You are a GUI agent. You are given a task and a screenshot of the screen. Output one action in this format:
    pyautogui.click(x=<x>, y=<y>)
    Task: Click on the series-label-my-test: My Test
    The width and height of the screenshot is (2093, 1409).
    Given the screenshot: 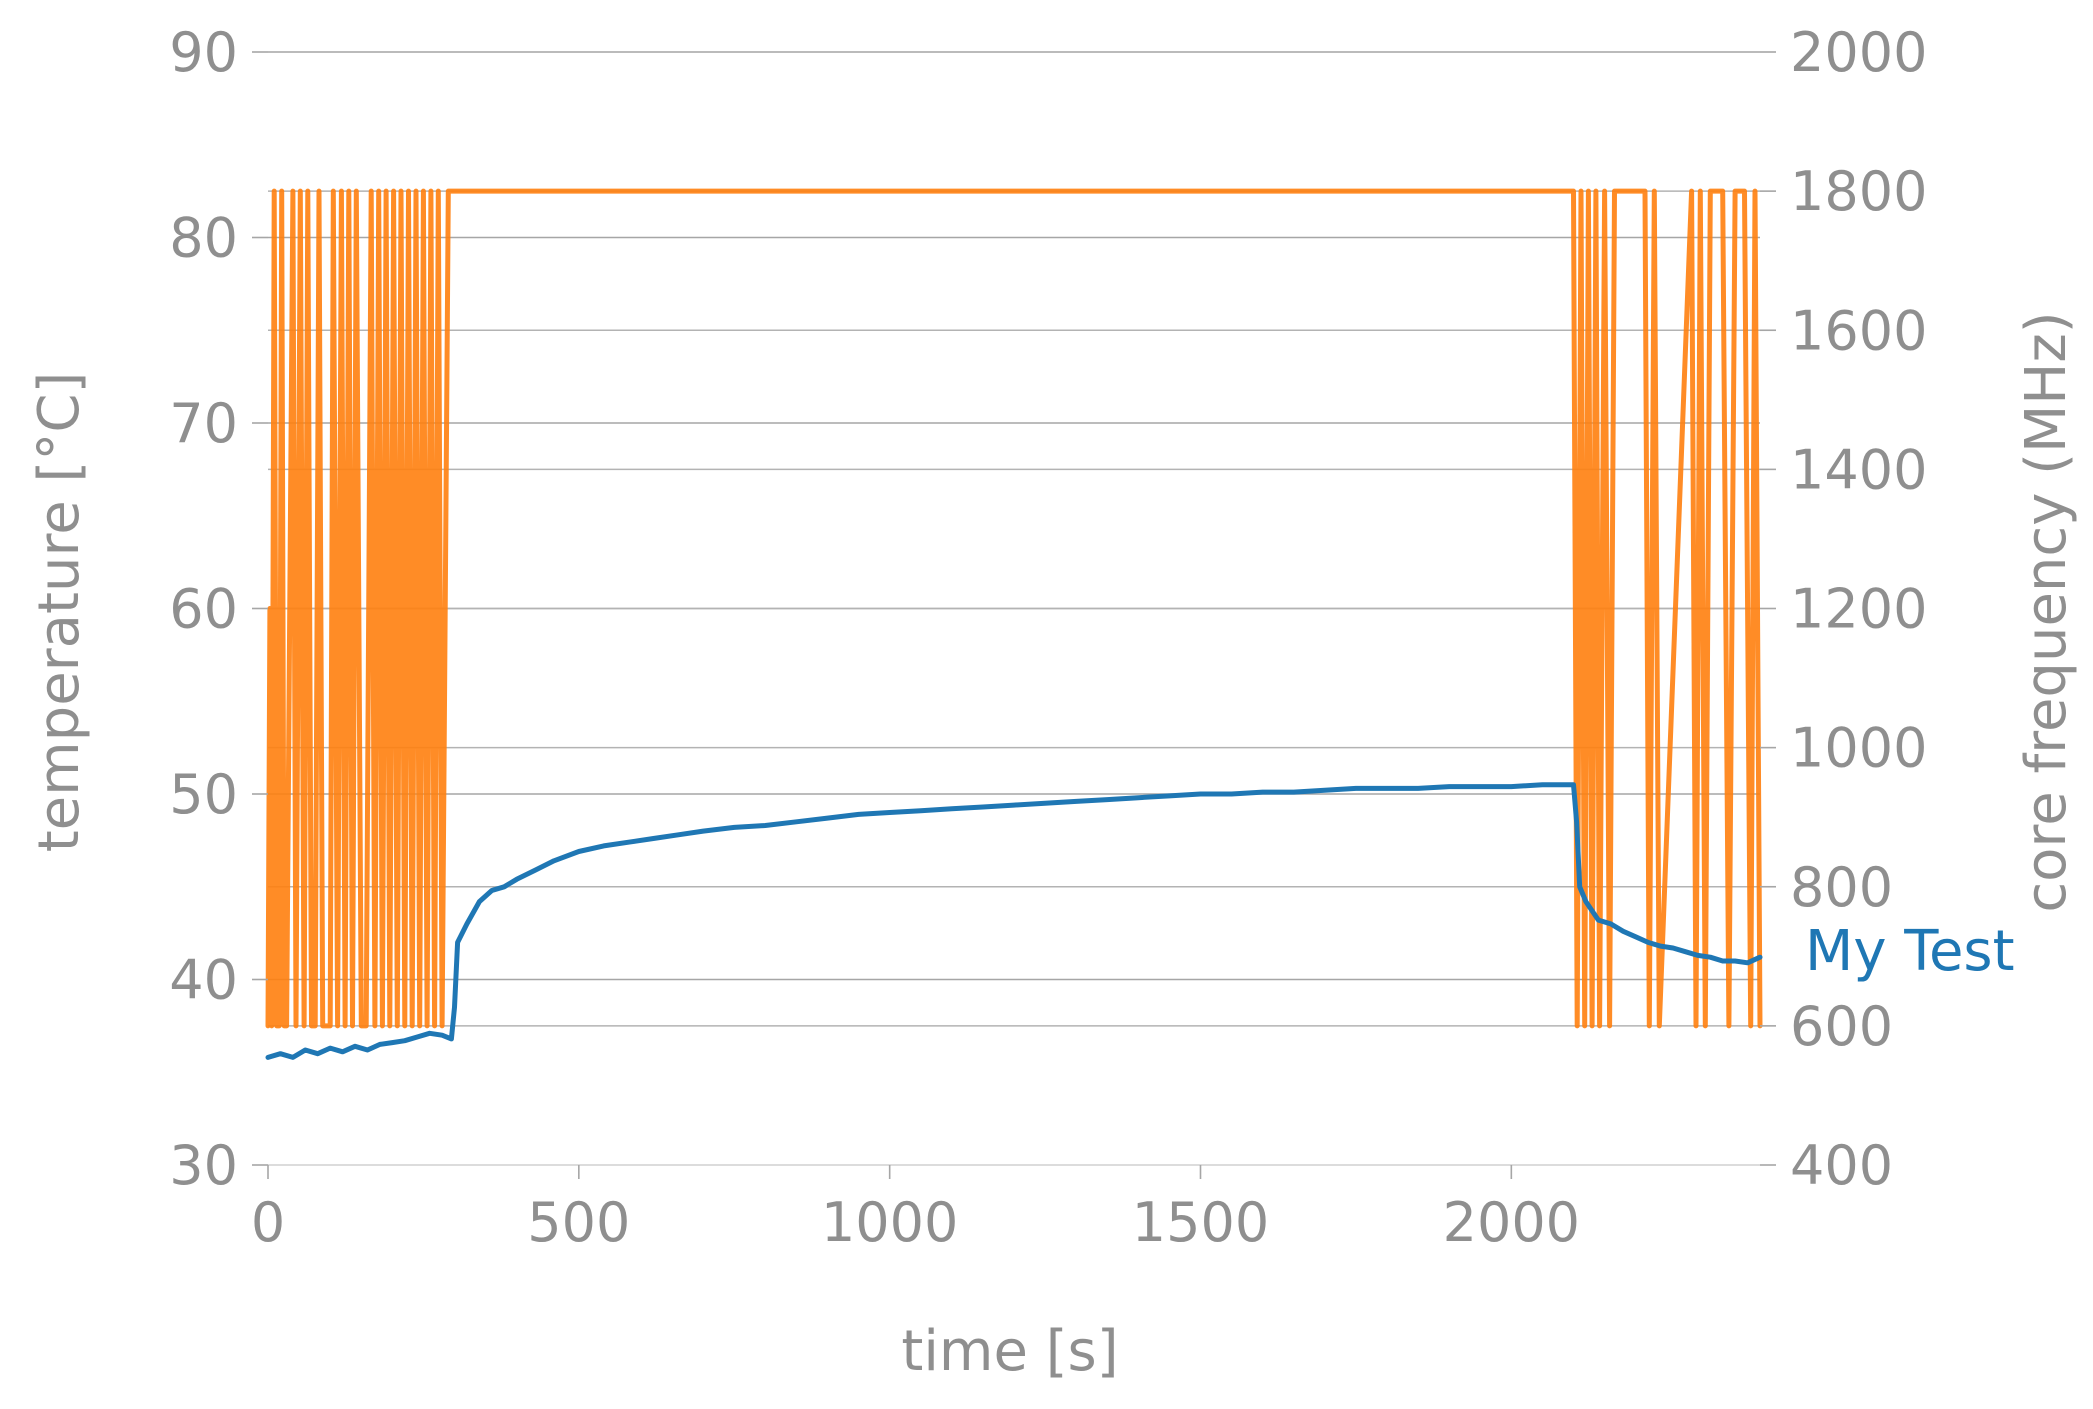 What is the action you would take?
    pyautogui.click(x=1910, y=951)
    